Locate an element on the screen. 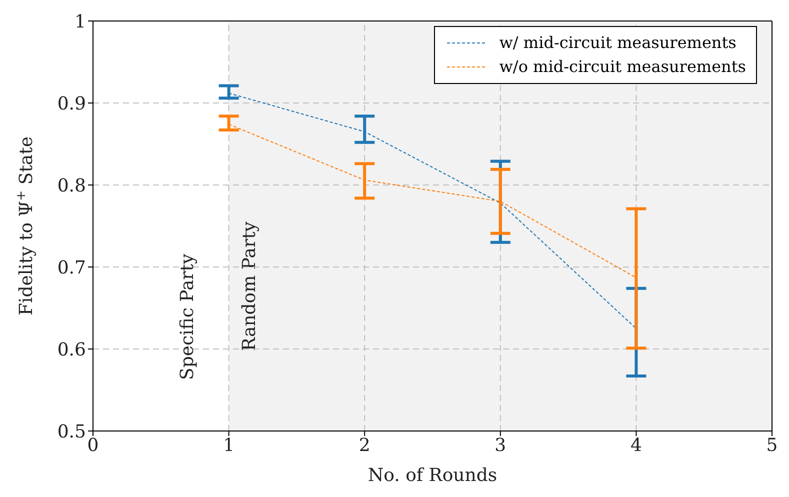  band-label: Random Party is located at coordinates (249, 285).